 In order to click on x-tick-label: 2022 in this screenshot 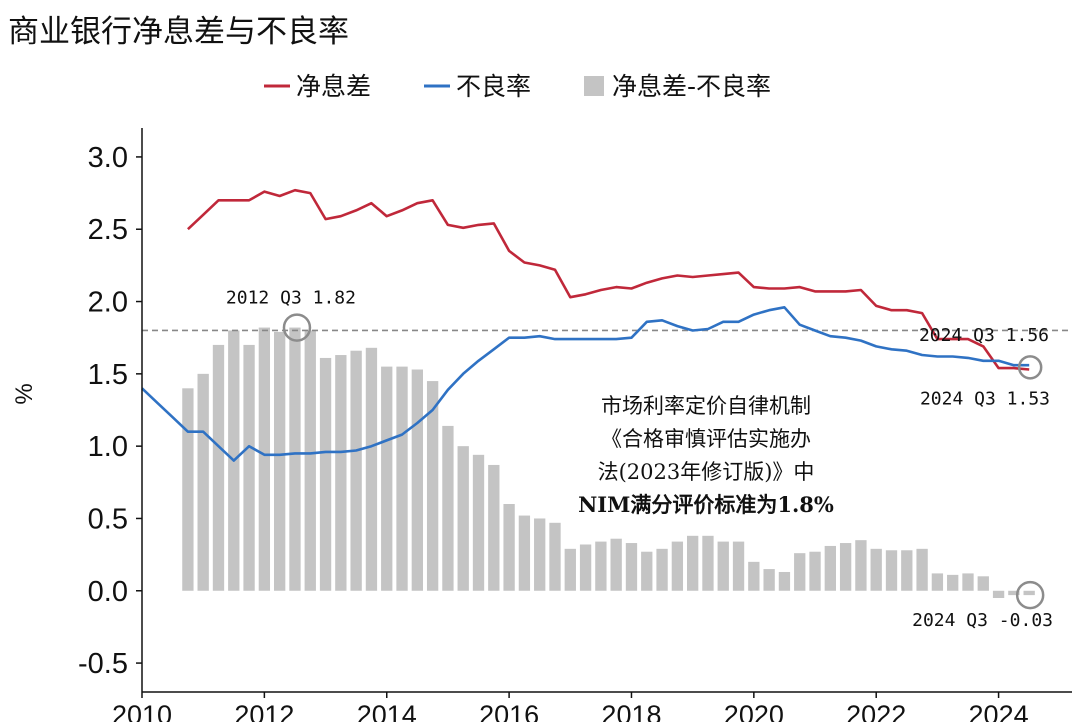, I will do `click(876, 711)`.